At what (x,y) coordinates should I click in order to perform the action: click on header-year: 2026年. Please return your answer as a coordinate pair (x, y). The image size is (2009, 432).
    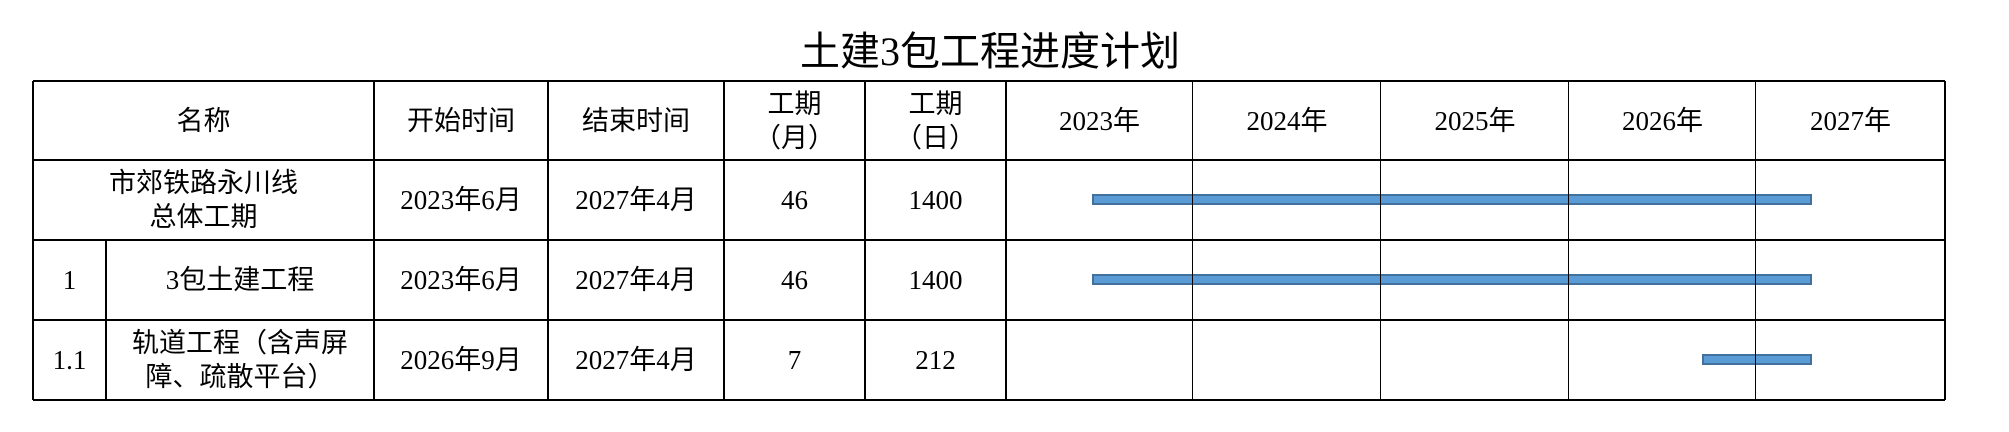
    Looking at the image, I should click on (1662, 120).